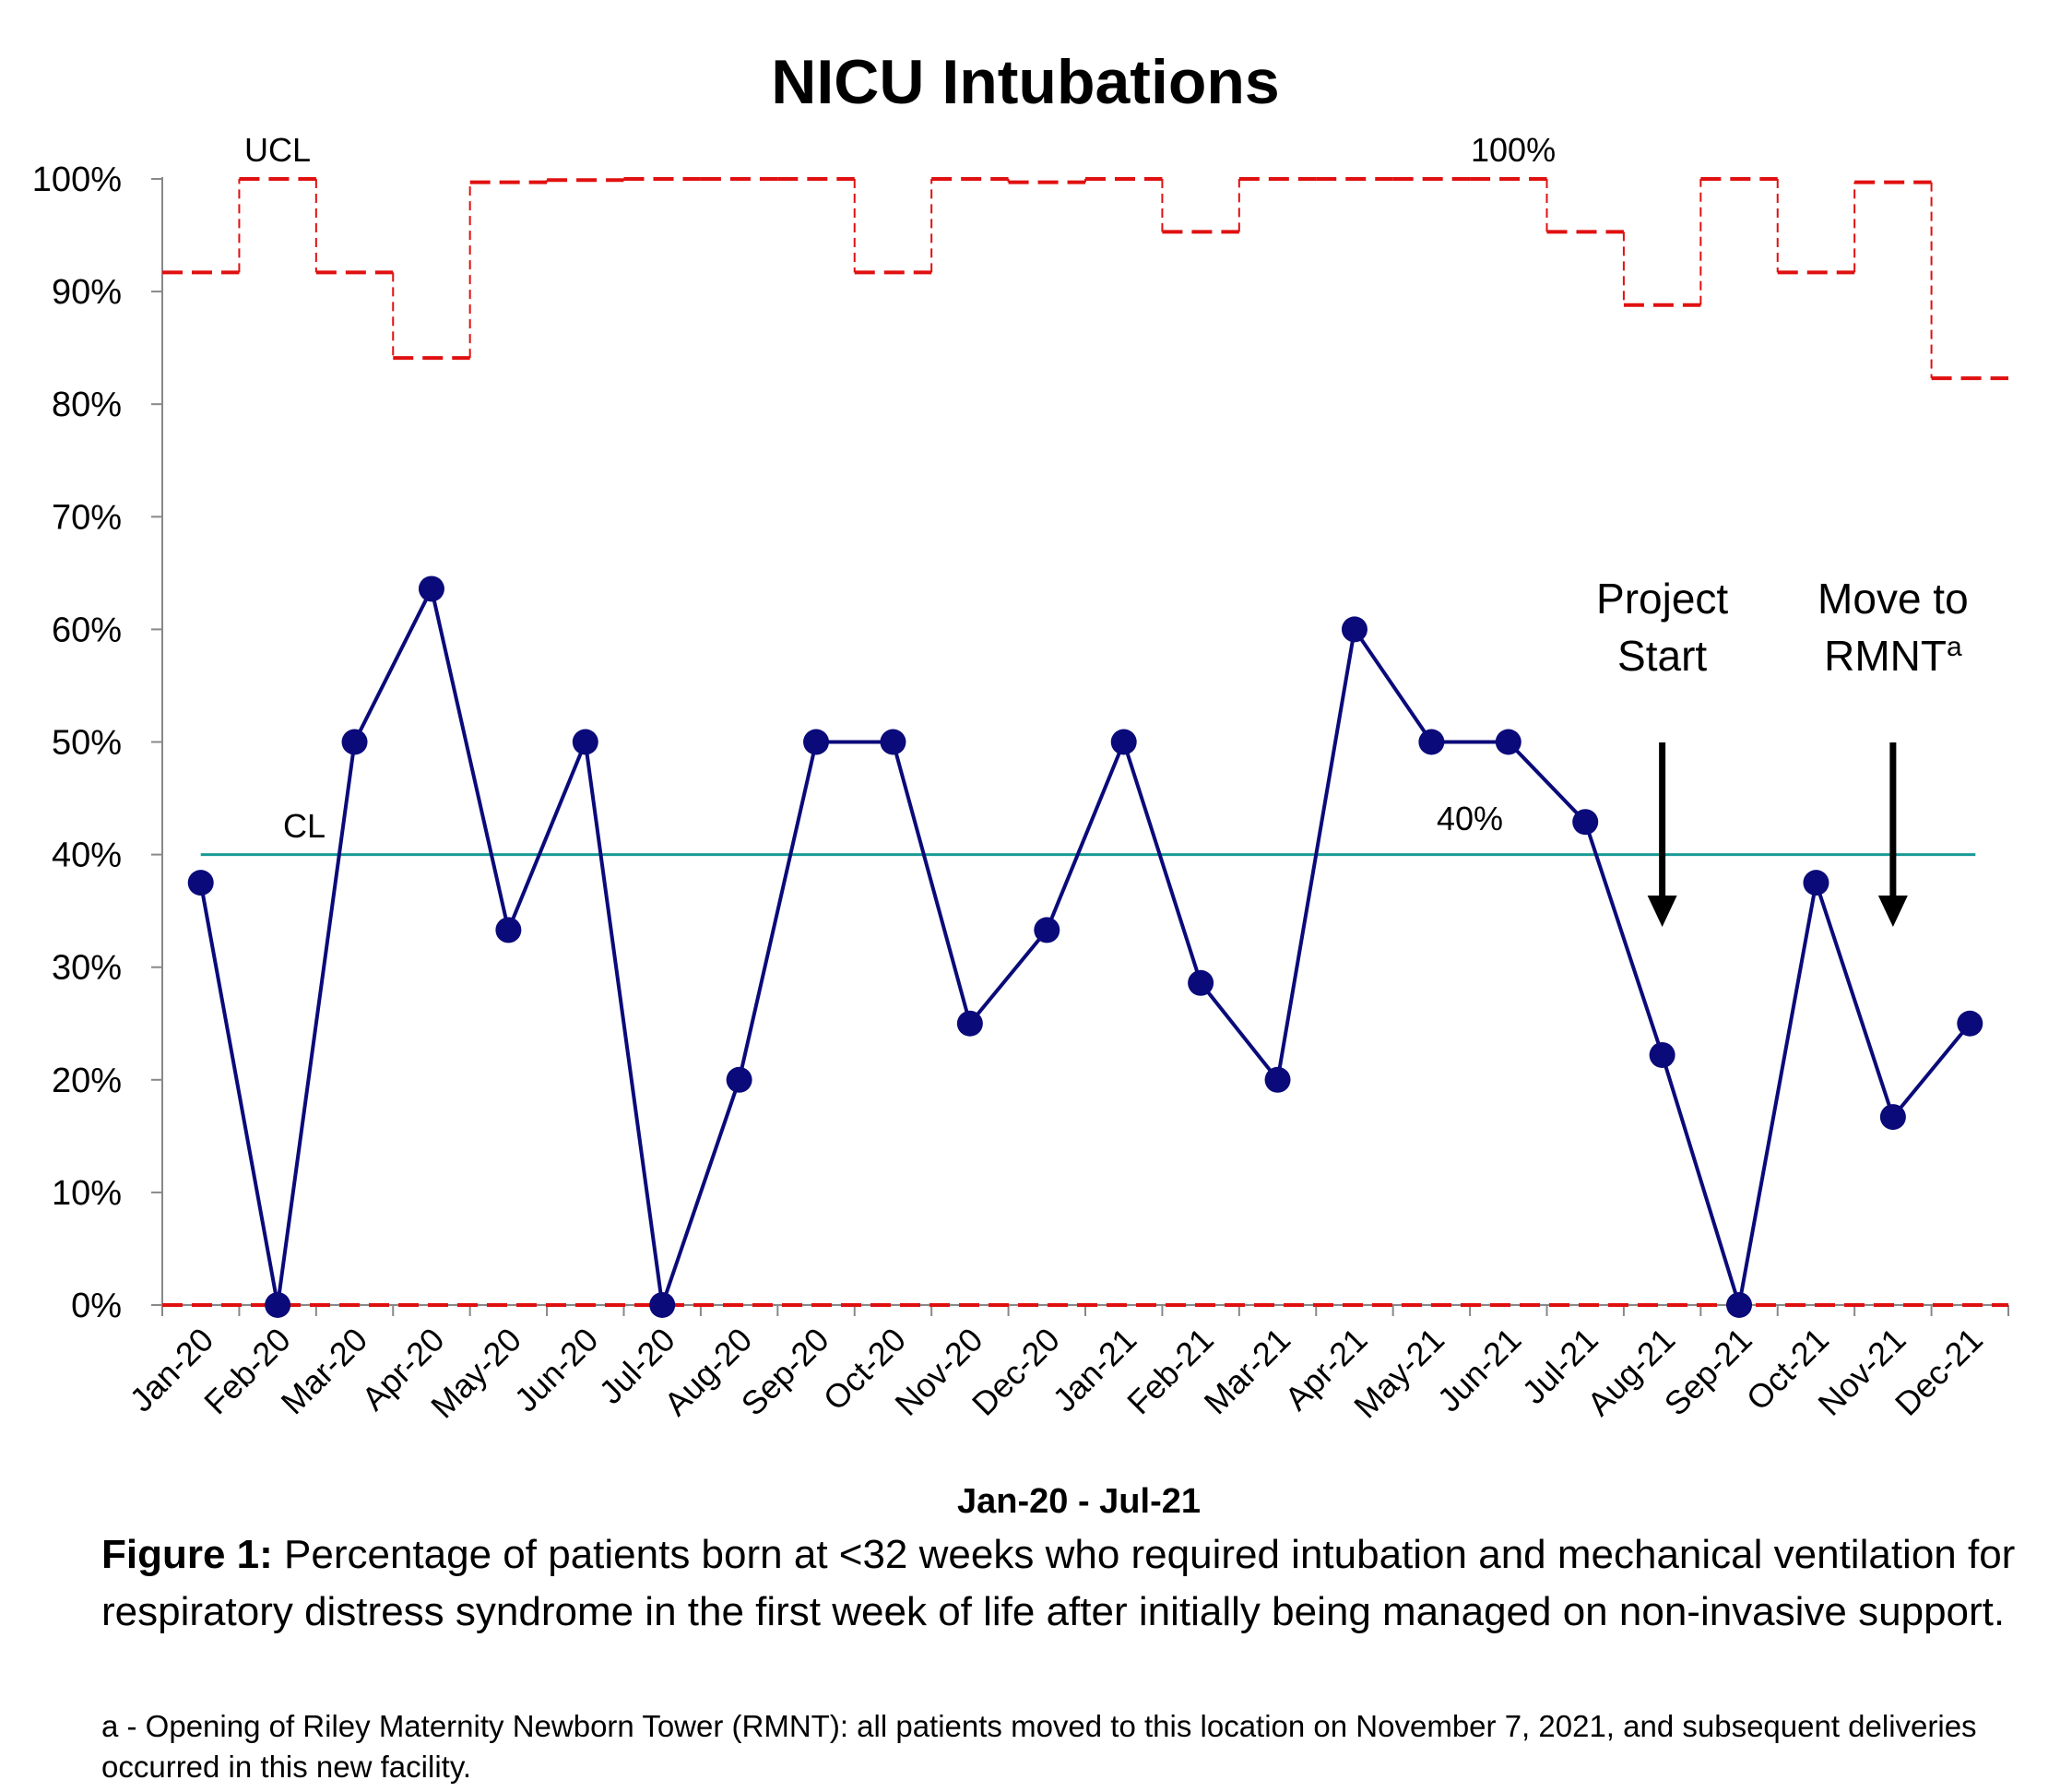 The height and width of the screenshot is (1792, 2072). Describe the element at coordinates (247, 1371) in the screenshot. I see `x-tick-label: Feb-20` at that location.